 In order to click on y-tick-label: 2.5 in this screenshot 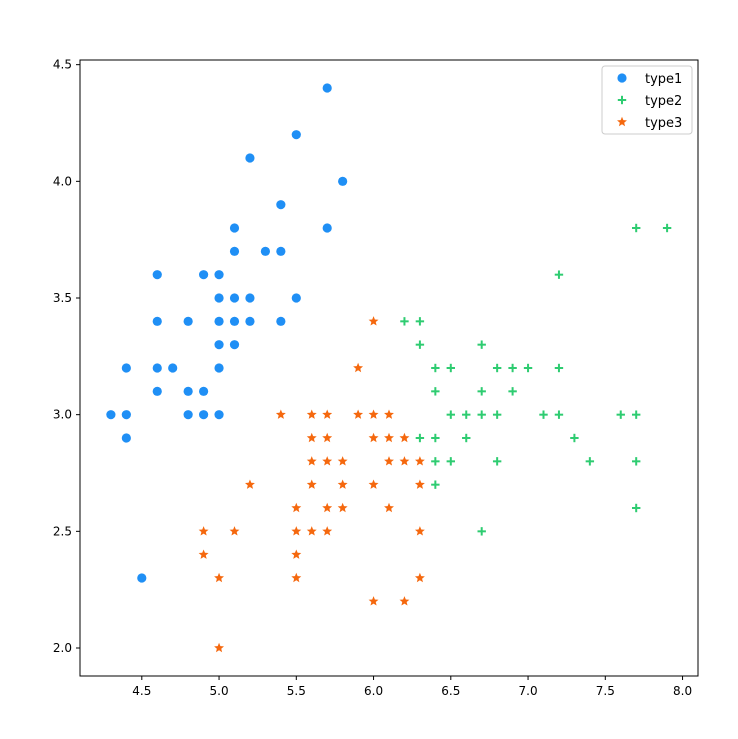, I will do `click(62, 531)`.